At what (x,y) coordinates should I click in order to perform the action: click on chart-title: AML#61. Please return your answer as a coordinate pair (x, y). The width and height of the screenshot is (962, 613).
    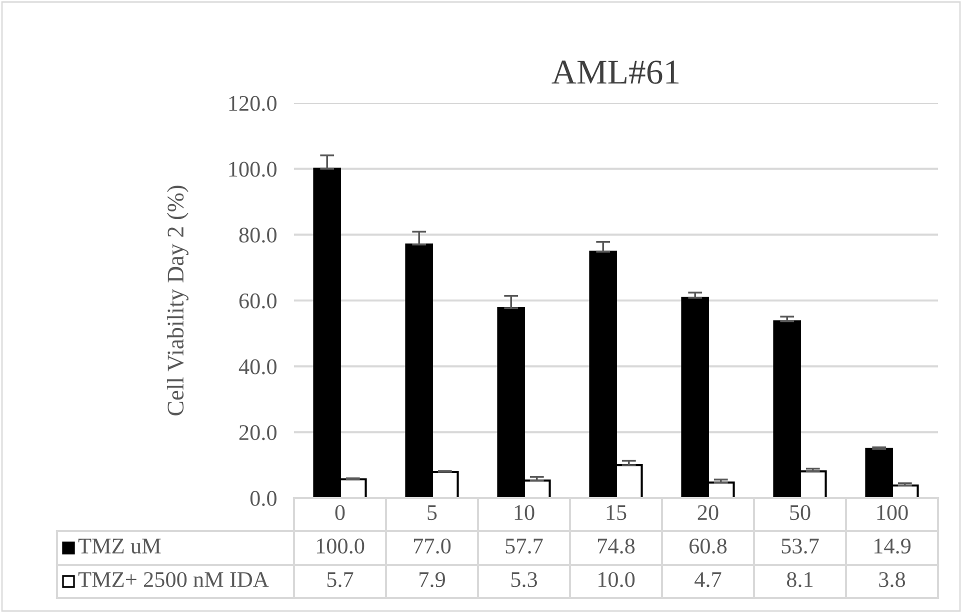
    Looking at the image, I should click on (615, 72).